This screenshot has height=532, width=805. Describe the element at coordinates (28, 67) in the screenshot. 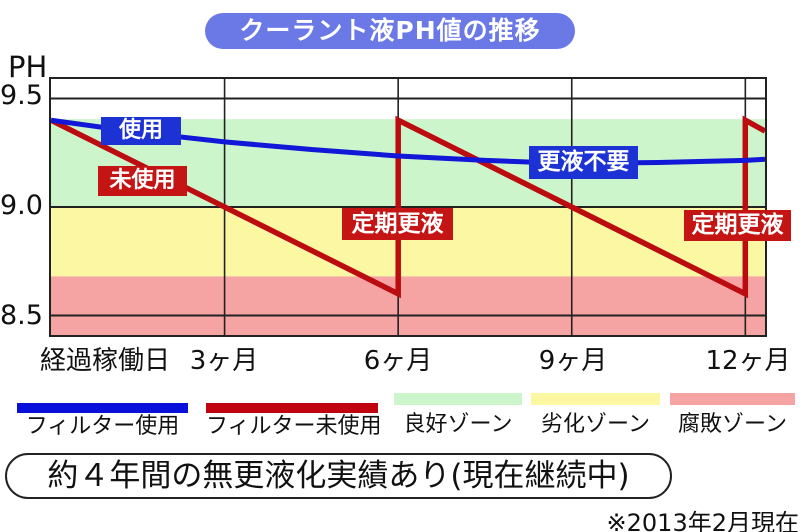

I see `y-axis-unit-label: PH` at that location.